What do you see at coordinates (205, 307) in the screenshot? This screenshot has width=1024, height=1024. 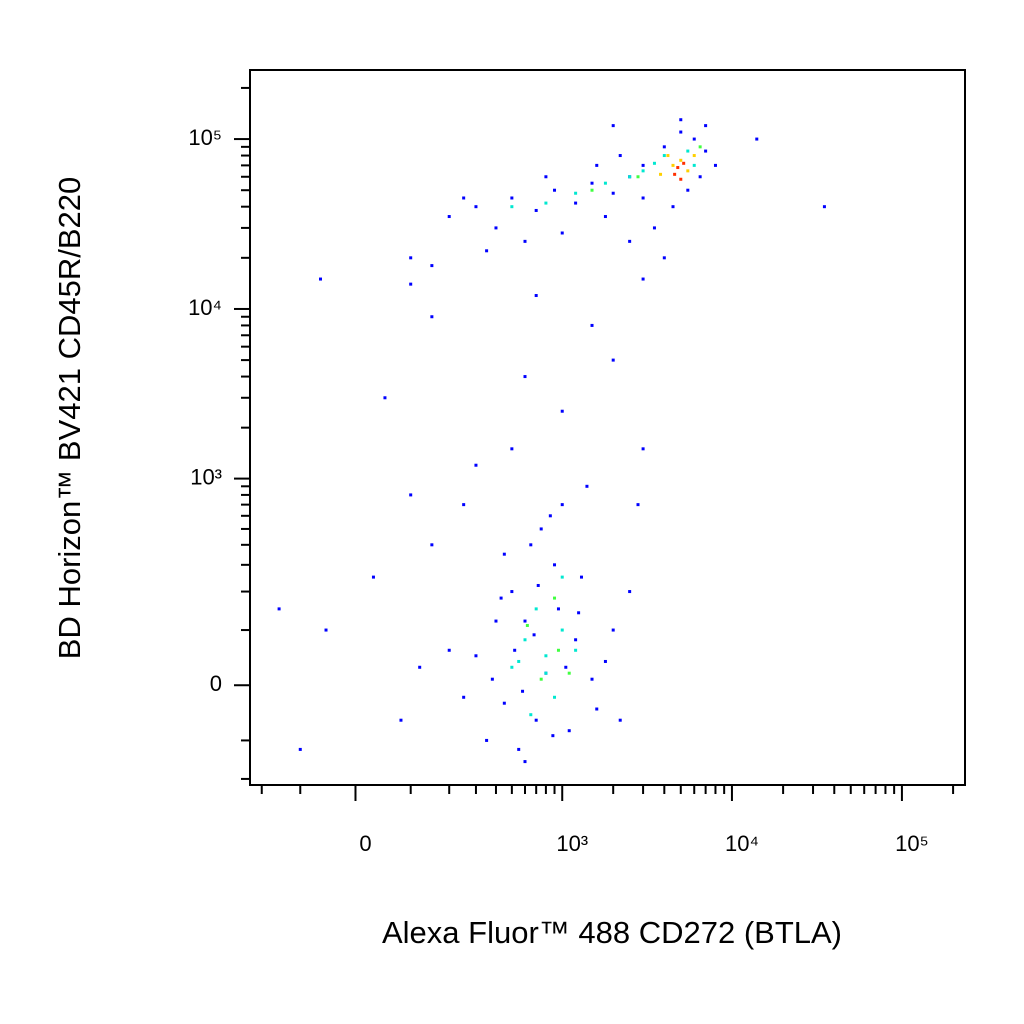 I see `y-tick-label: 10⁴` at bounding box center [205, 307].